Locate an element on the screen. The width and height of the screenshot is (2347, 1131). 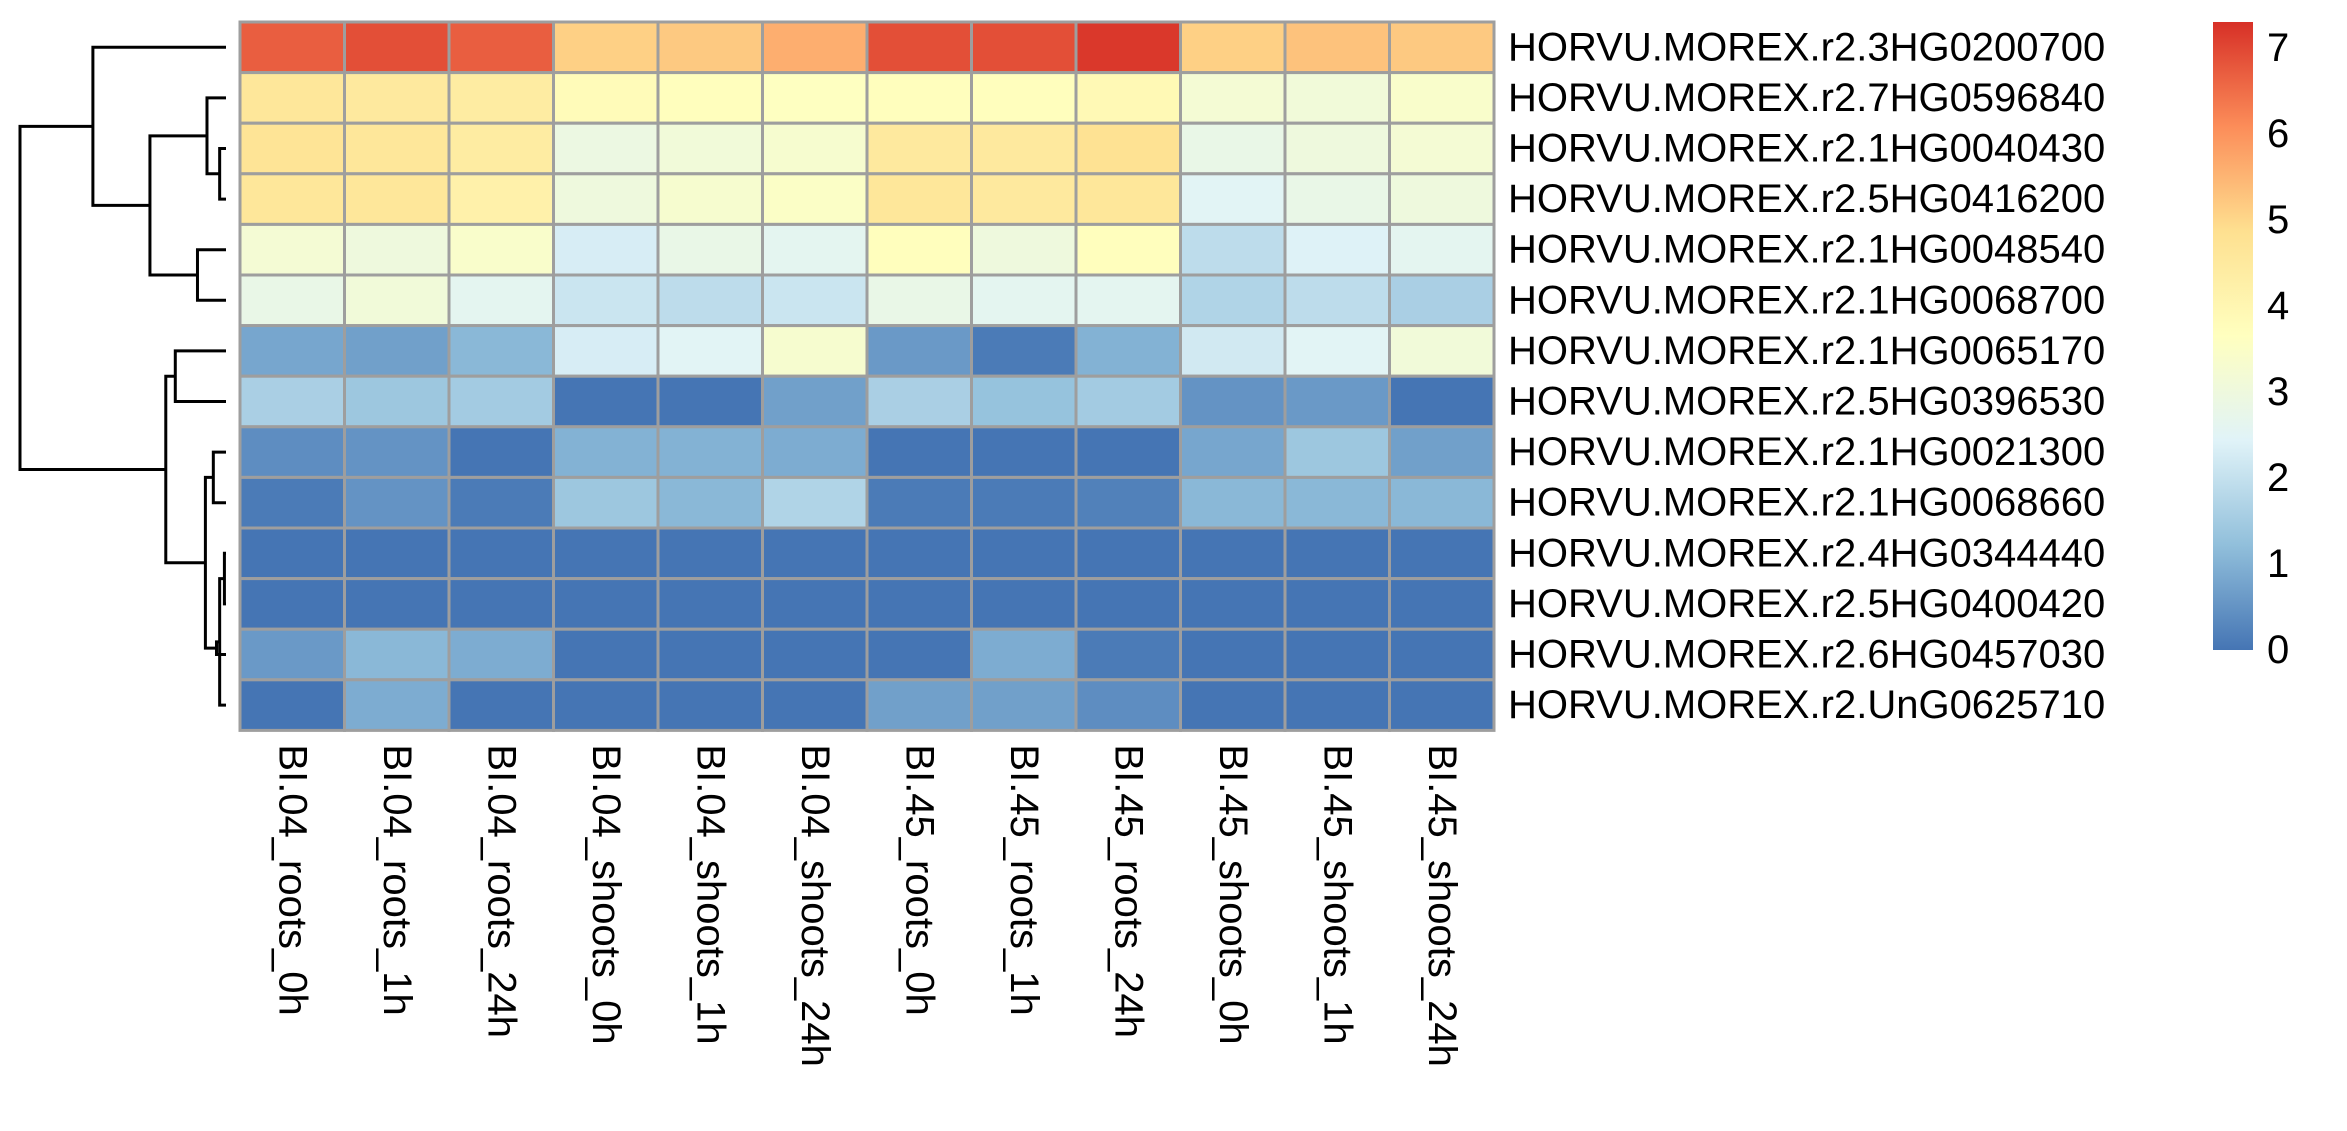
column-label: BI.45_roots_1h is located at coordinates (1024, 879).